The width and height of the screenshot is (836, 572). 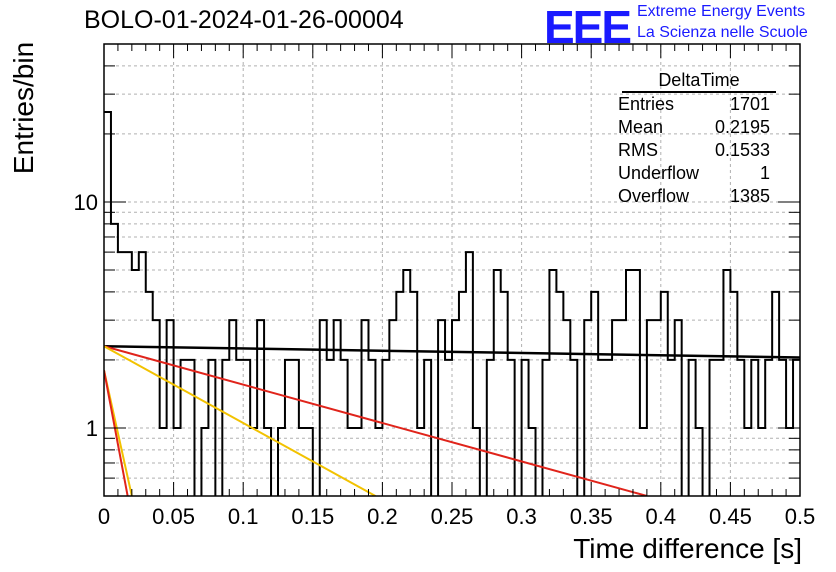 I want to click on stats-row-entries: Entries 1701, so click(x=694, y=104).